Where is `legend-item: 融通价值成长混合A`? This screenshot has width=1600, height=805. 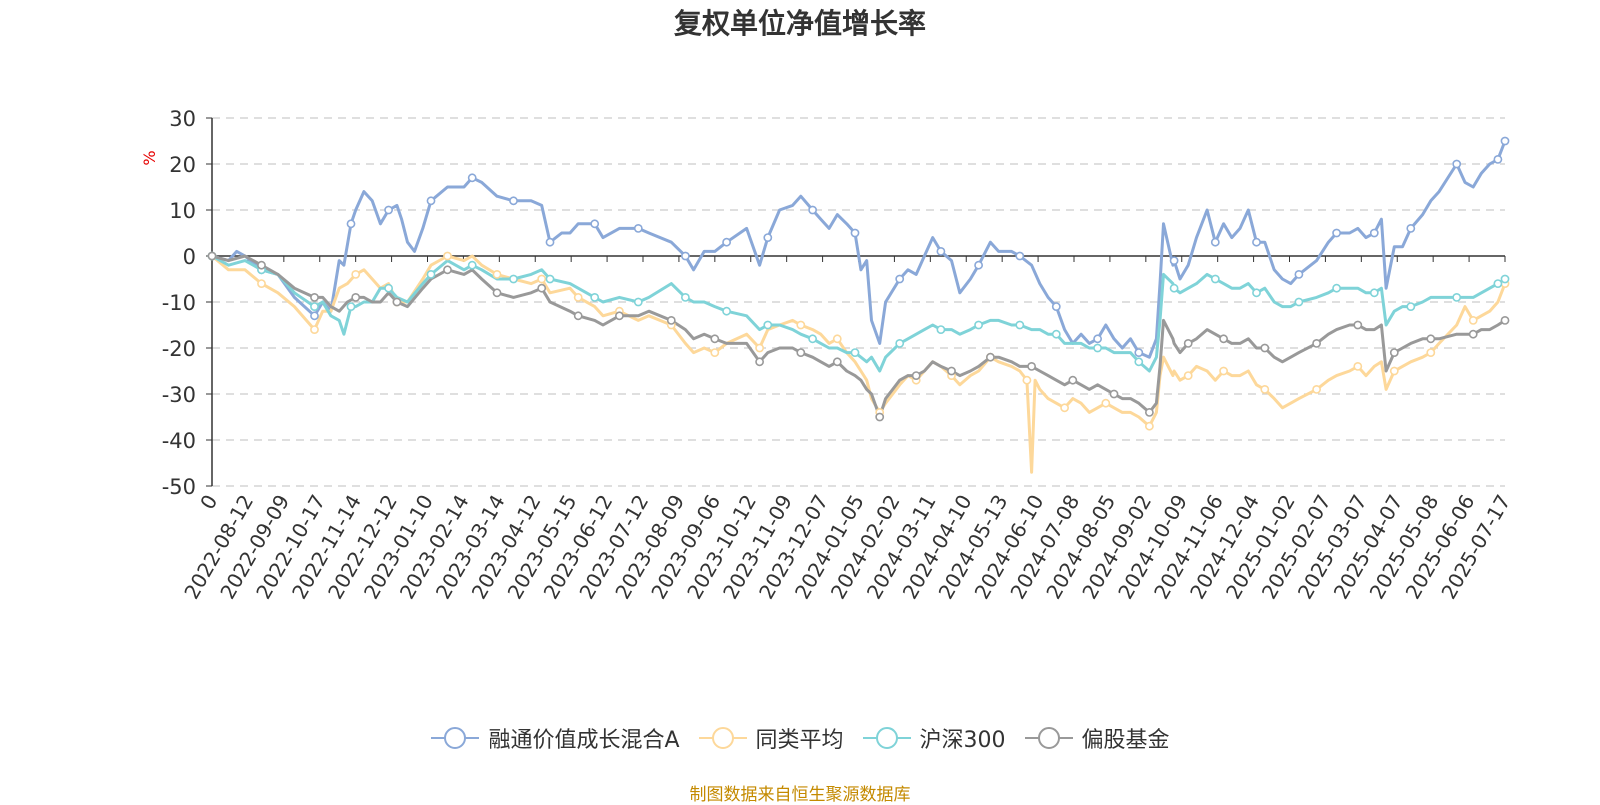
legend-item: 融通价值成长混合A is located at coordinates (555, 738).